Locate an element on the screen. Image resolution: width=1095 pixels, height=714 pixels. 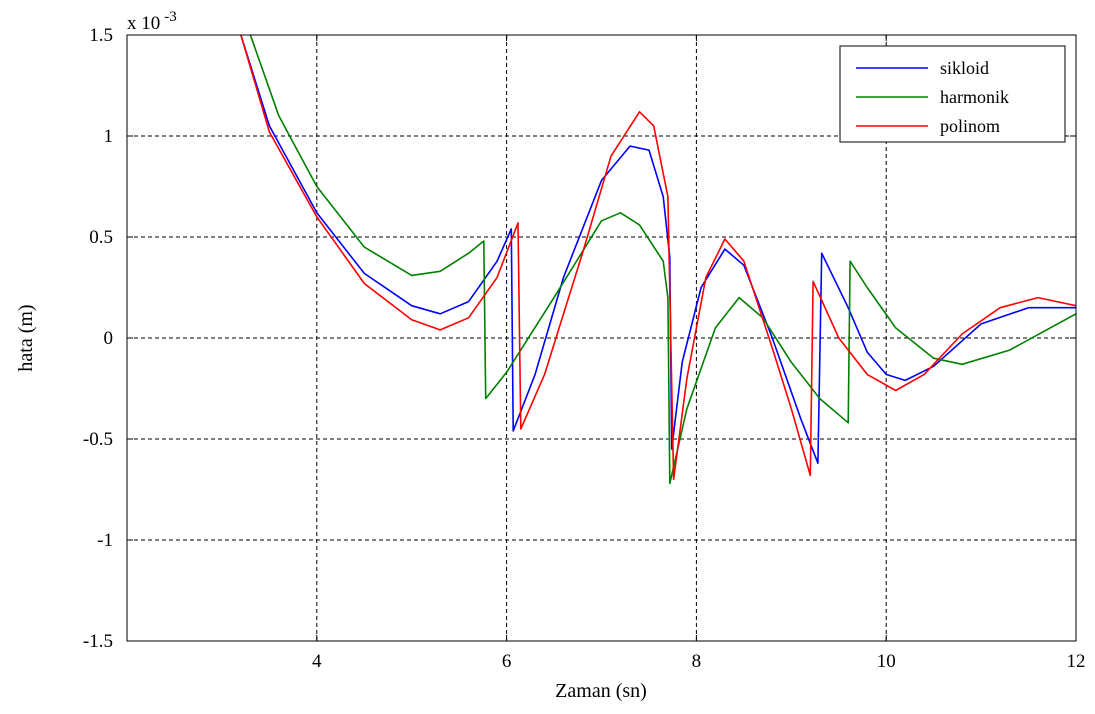
y-tick-label: -1.5 is located at coordinates (98, 641).